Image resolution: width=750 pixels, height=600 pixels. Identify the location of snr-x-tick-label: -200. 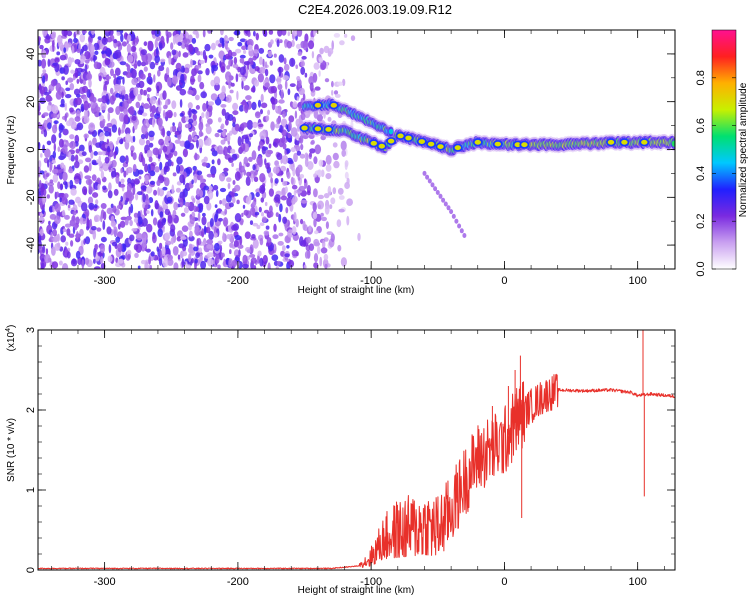
(238, 582).